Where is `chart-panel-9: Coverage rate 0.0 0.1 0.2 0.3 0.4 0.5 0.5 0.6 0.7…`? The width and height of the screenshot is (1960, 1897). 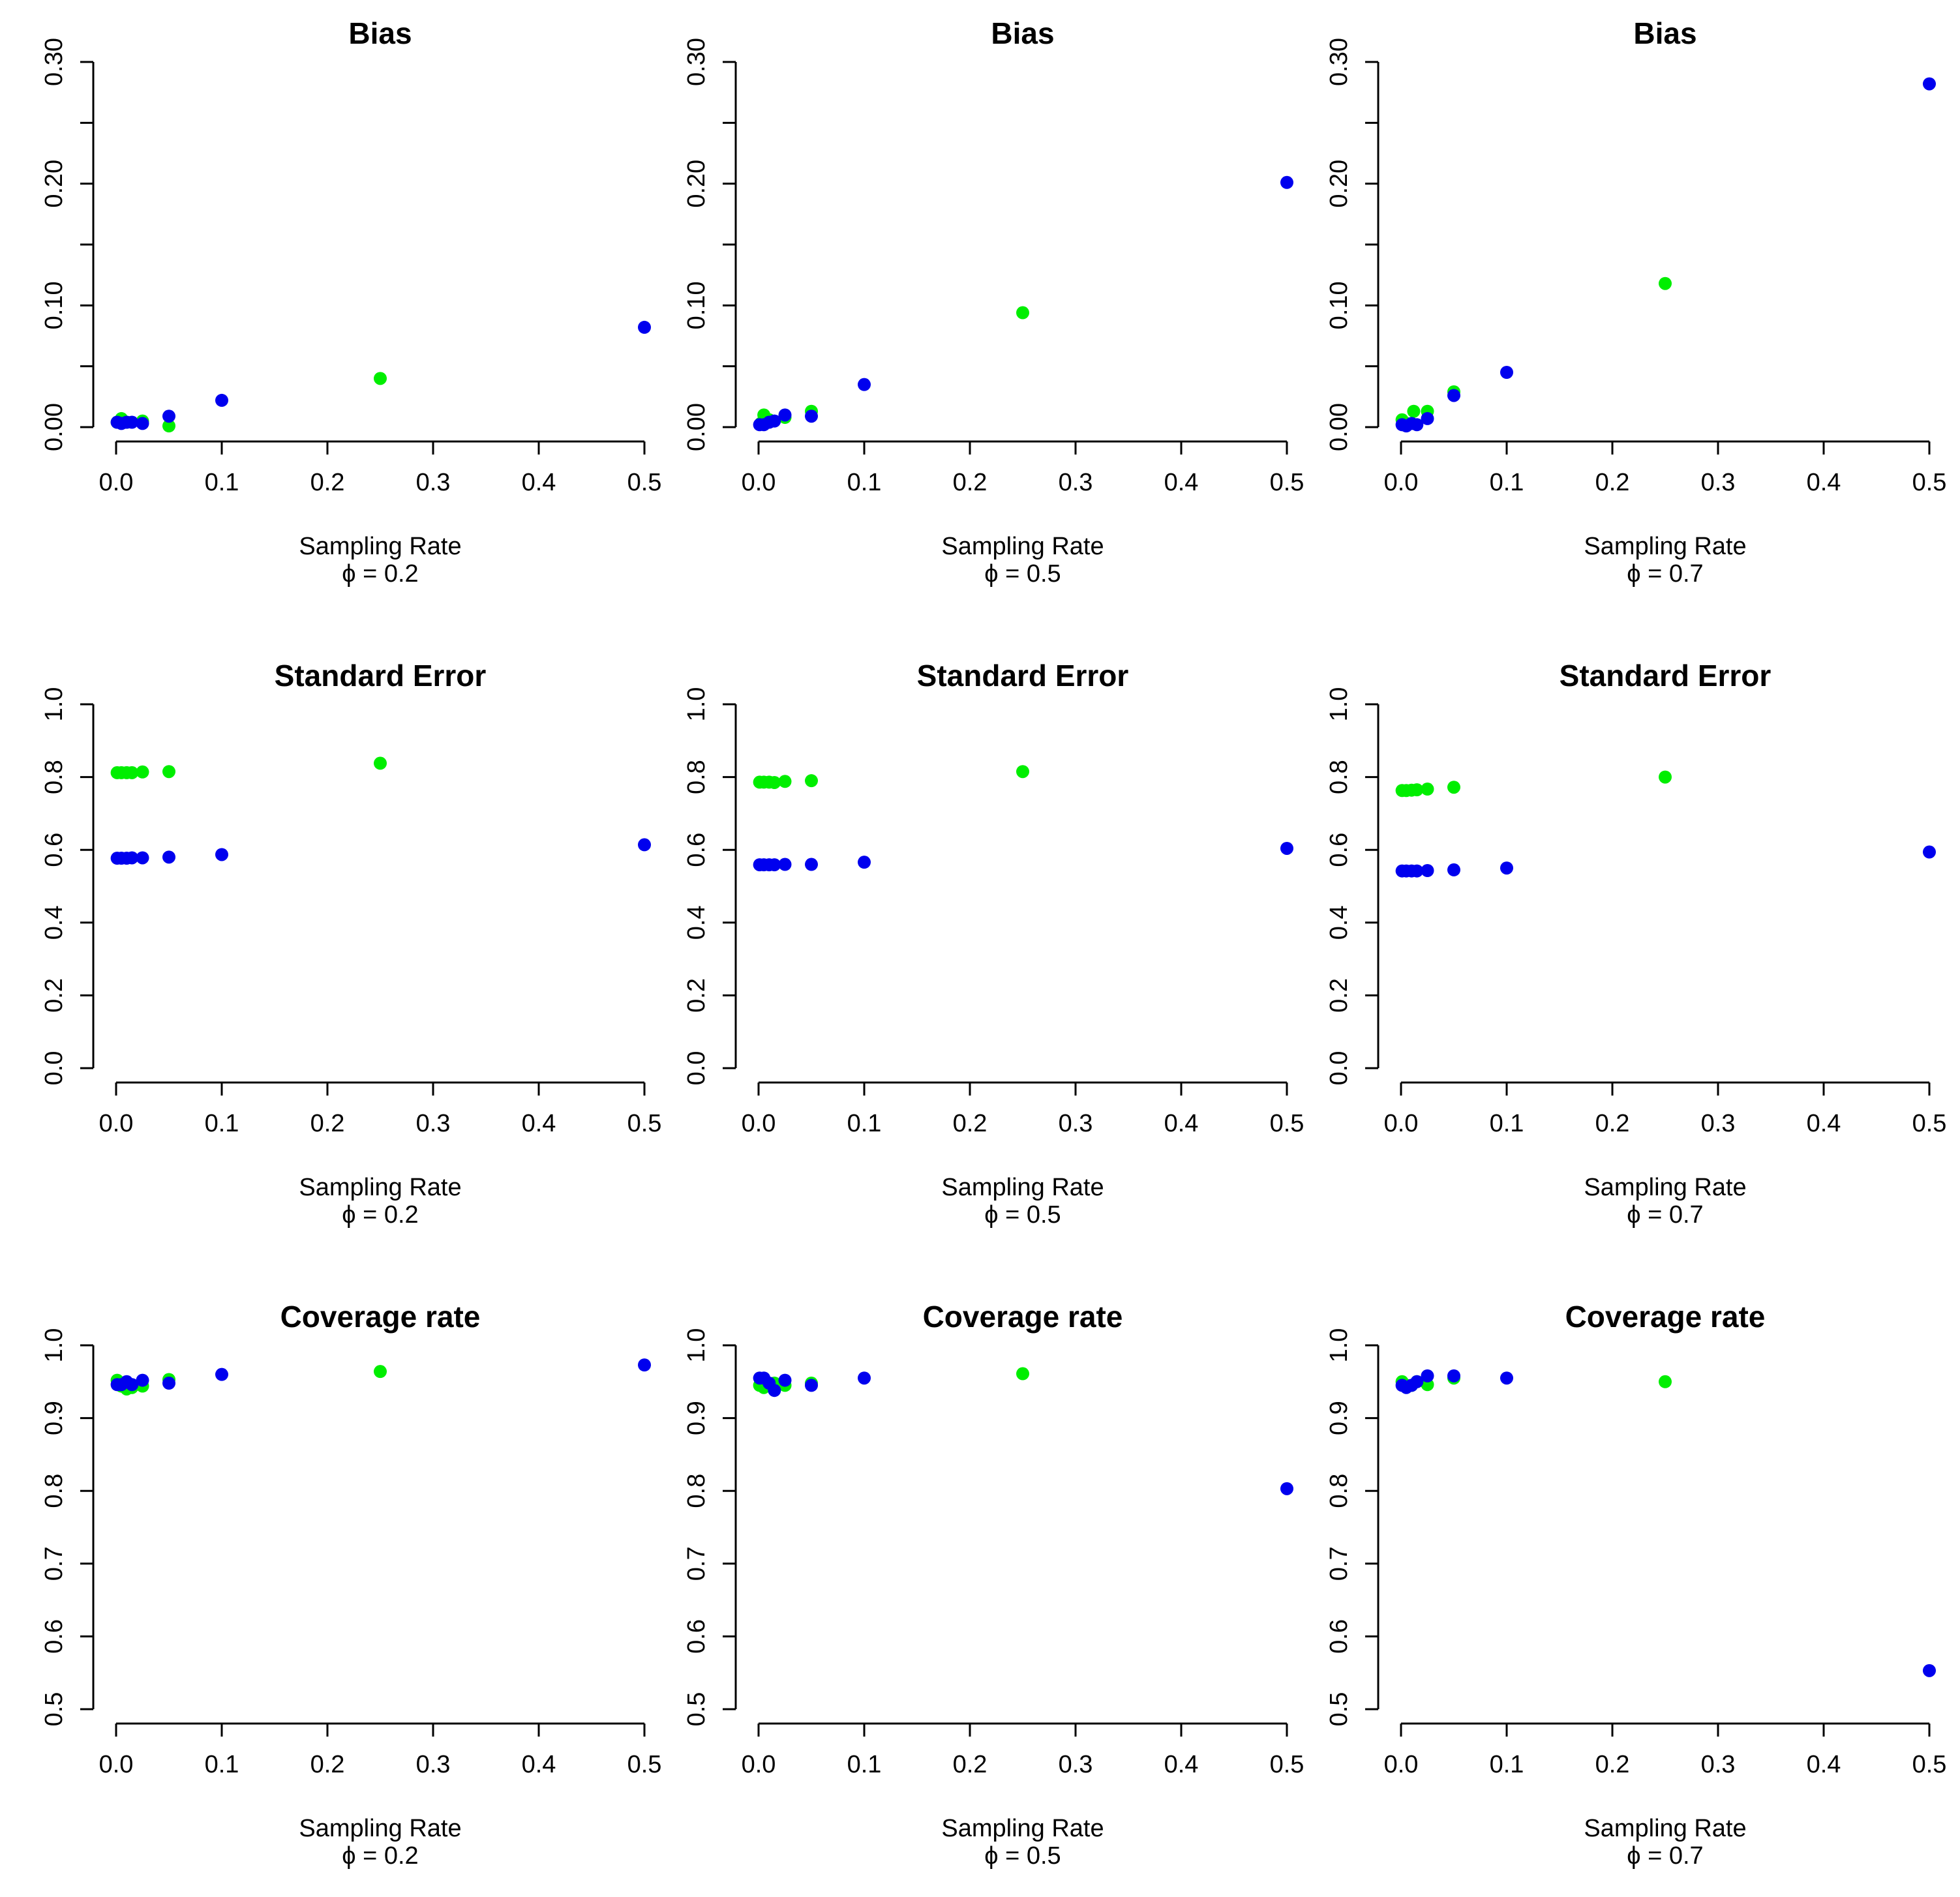
chart-panel-9: Coverage rate 0.0 0.1 0.2 0.3 0.4 0.5 0.5 0.6 0.7… is located at coordinates (1635, 1585).